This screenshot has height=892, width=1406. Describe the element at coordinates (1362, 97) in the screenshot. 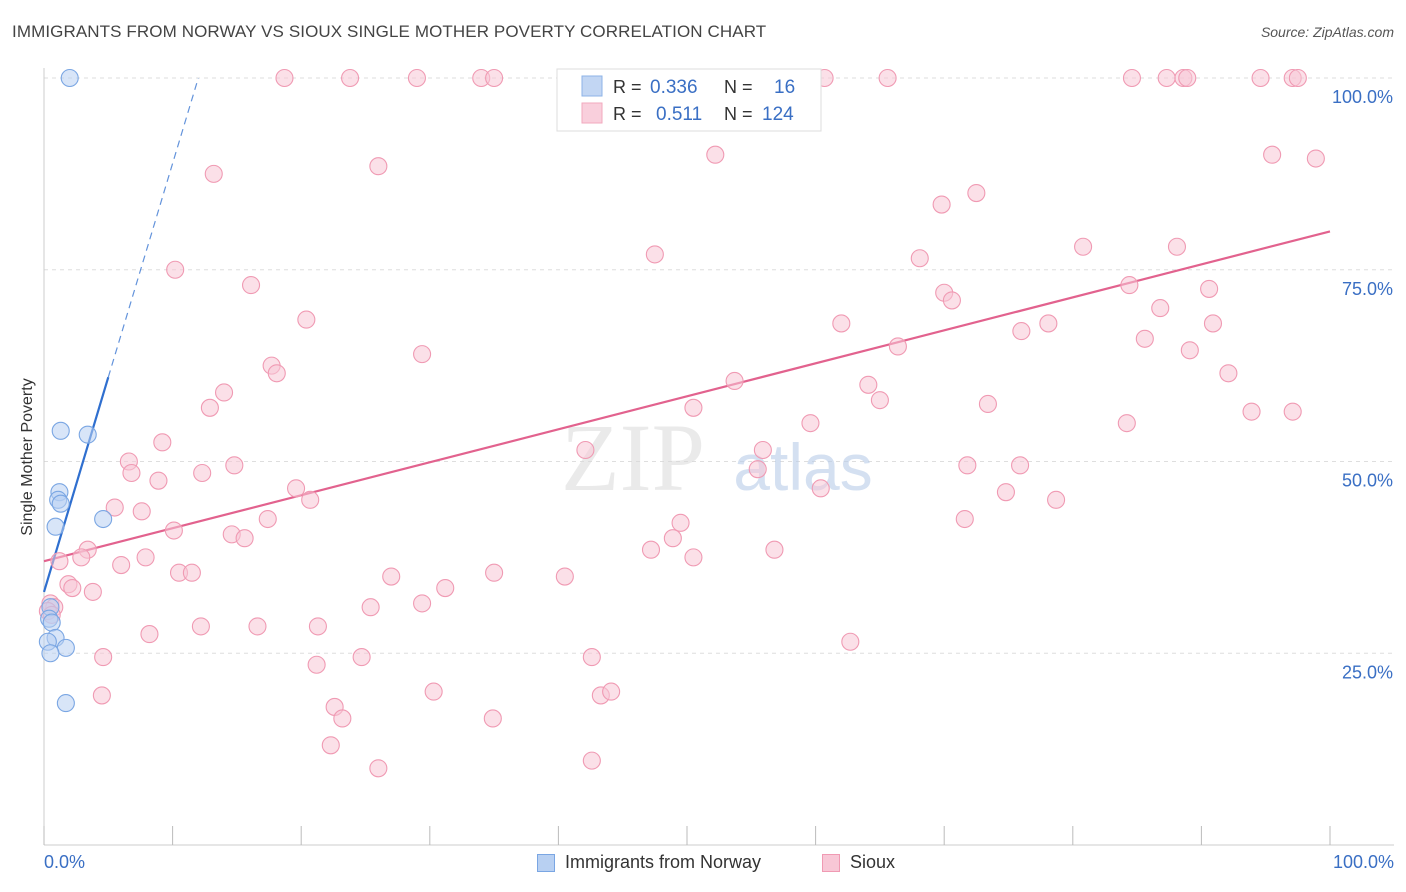

I see `y-tick-label-0: 100.0%` at that location.